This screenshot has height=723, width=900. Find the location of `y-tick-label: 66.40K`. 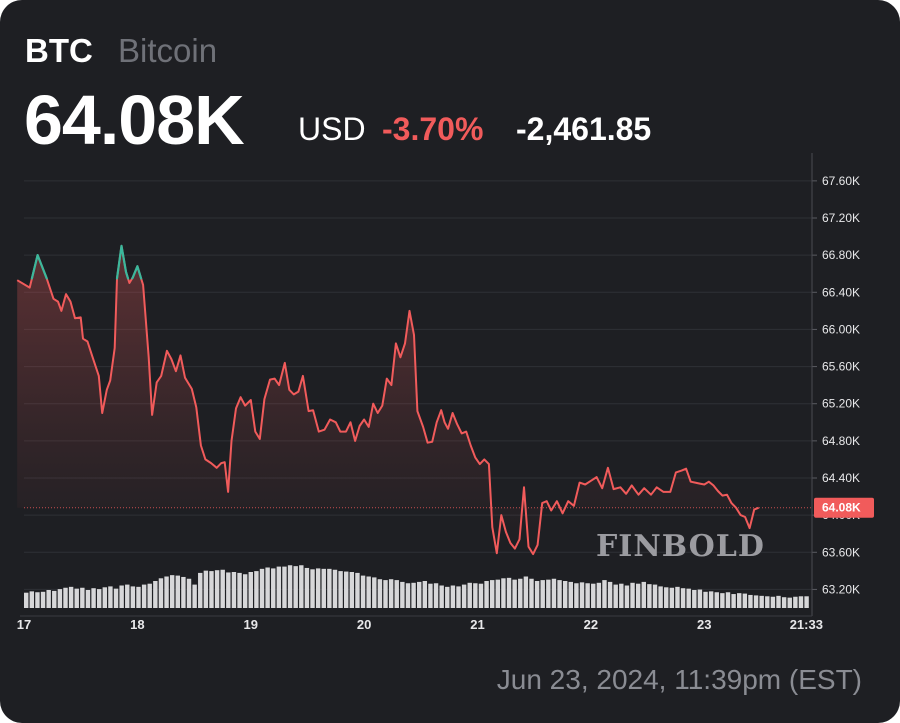

y-tick-label: 66.40K is located at coordinates (841, 292).